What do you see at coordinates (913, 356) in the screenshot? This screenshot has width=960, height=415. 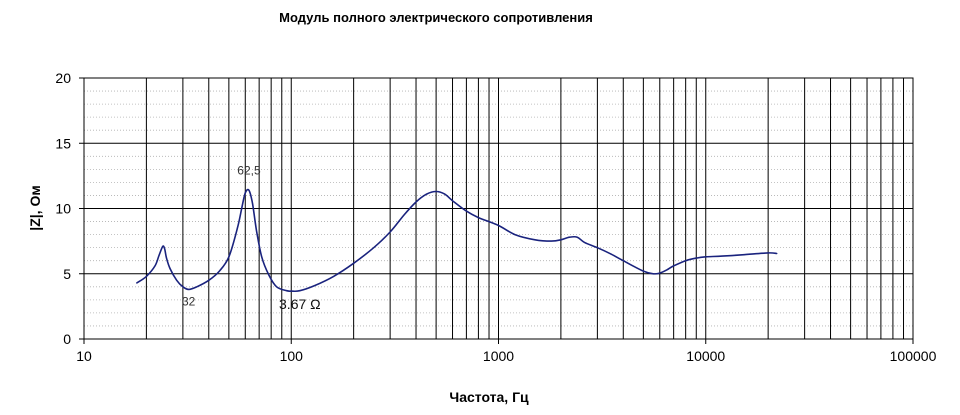 I see `x-tick-label: 100000` at bounding box center [913, 356].